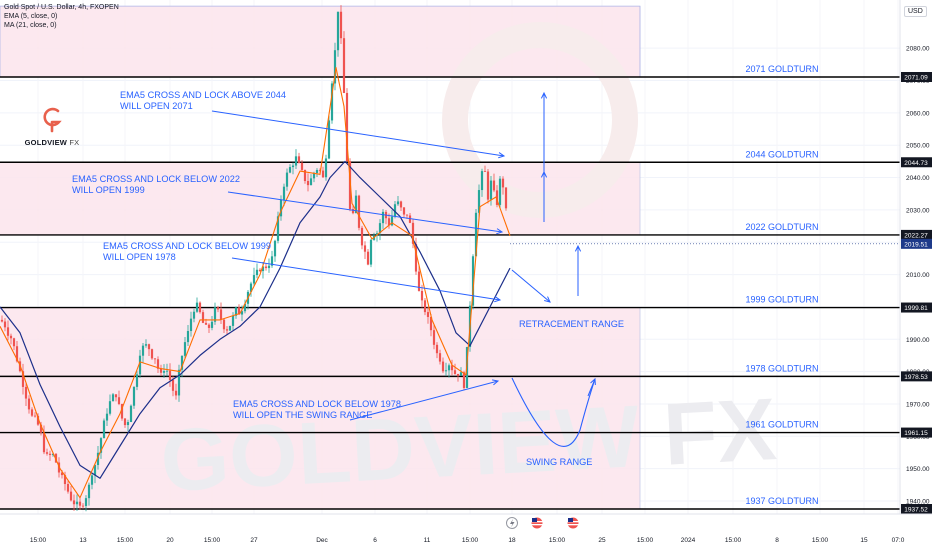 Image resolution: width=932 pixels, height=550 pixels. What do you see at coordinates (61, 7) in the screenshot?
I see `symbol-title: Gold Spot / U.S. Dollar, 4h, FXOPEN` at bounding box center [61, 7].